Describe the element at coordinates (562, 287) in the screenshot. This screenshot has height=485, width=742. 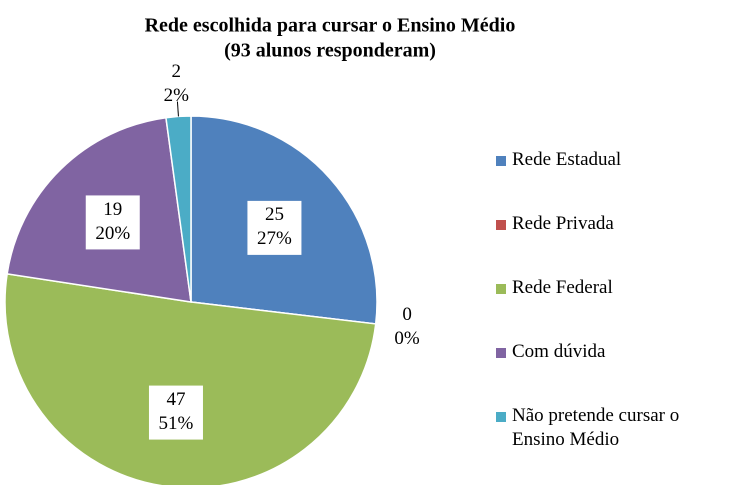
I see `legend-label: Rede Federal` at that location.